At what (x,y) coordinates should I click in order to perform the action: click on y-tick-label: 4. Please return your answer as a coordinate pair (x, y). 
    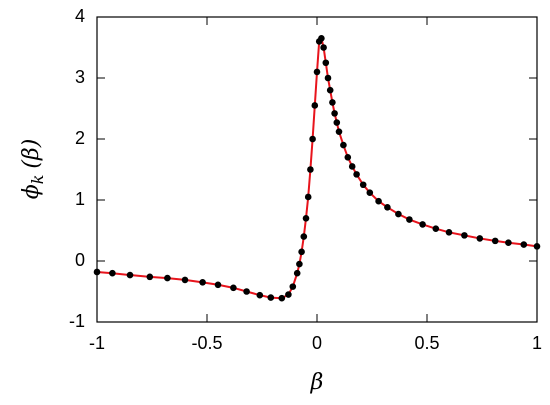
    Looking at the image, I should click on (80, 16).